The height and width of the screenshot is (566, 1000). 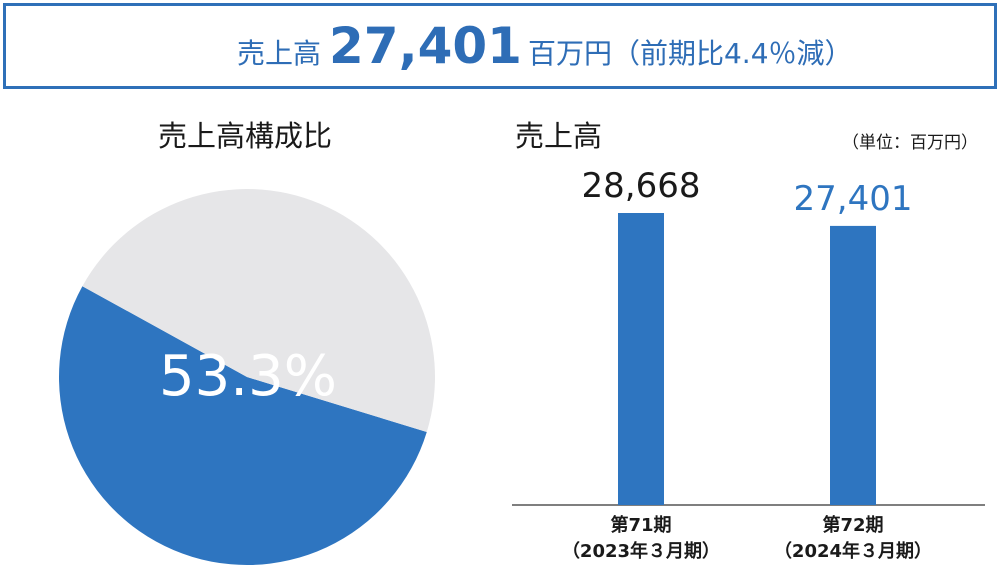 I want to click on x-tick-label: （2023年３月期）, so click(x=641, y=551).